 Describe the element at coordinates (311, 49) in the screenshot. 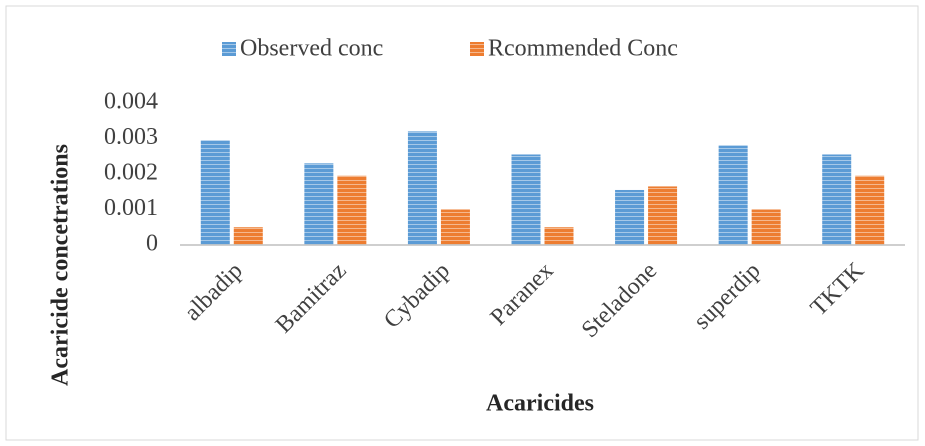

I see `legend-label: Observed conc` at that location.